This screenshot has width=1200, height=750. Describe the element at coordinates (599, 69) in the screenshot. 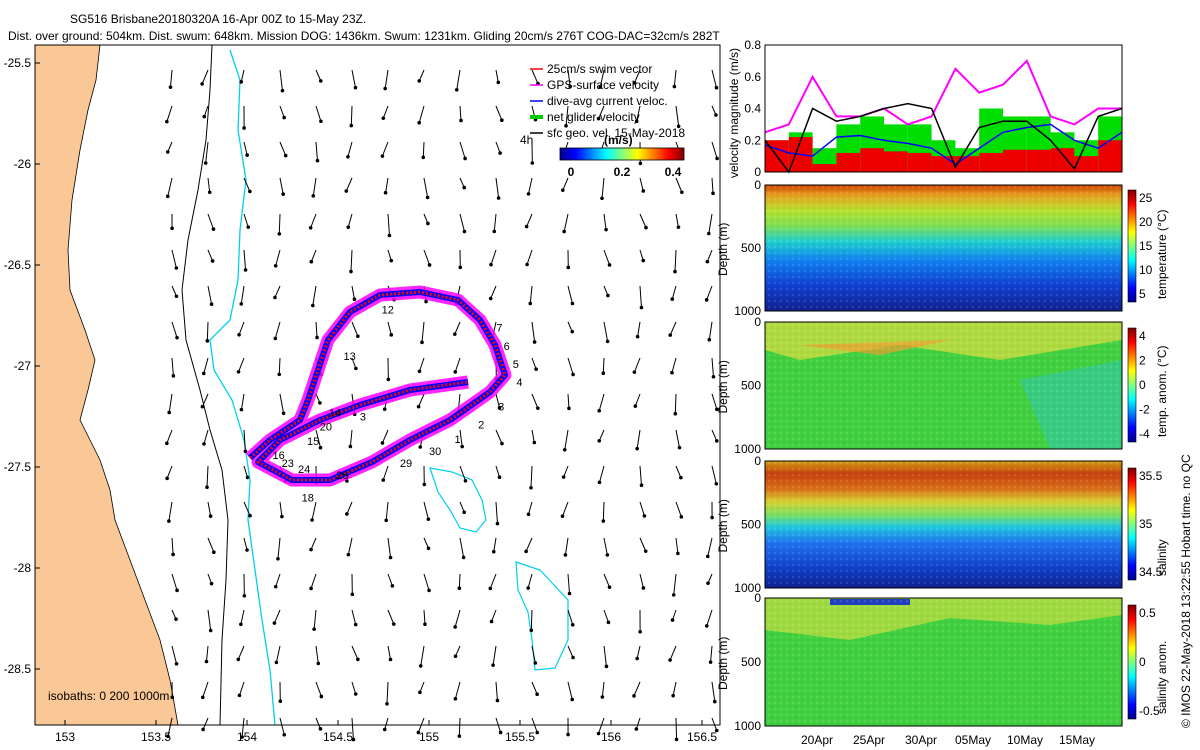

I see `legend-item-swim: 25cm/s swim vector` at that location.